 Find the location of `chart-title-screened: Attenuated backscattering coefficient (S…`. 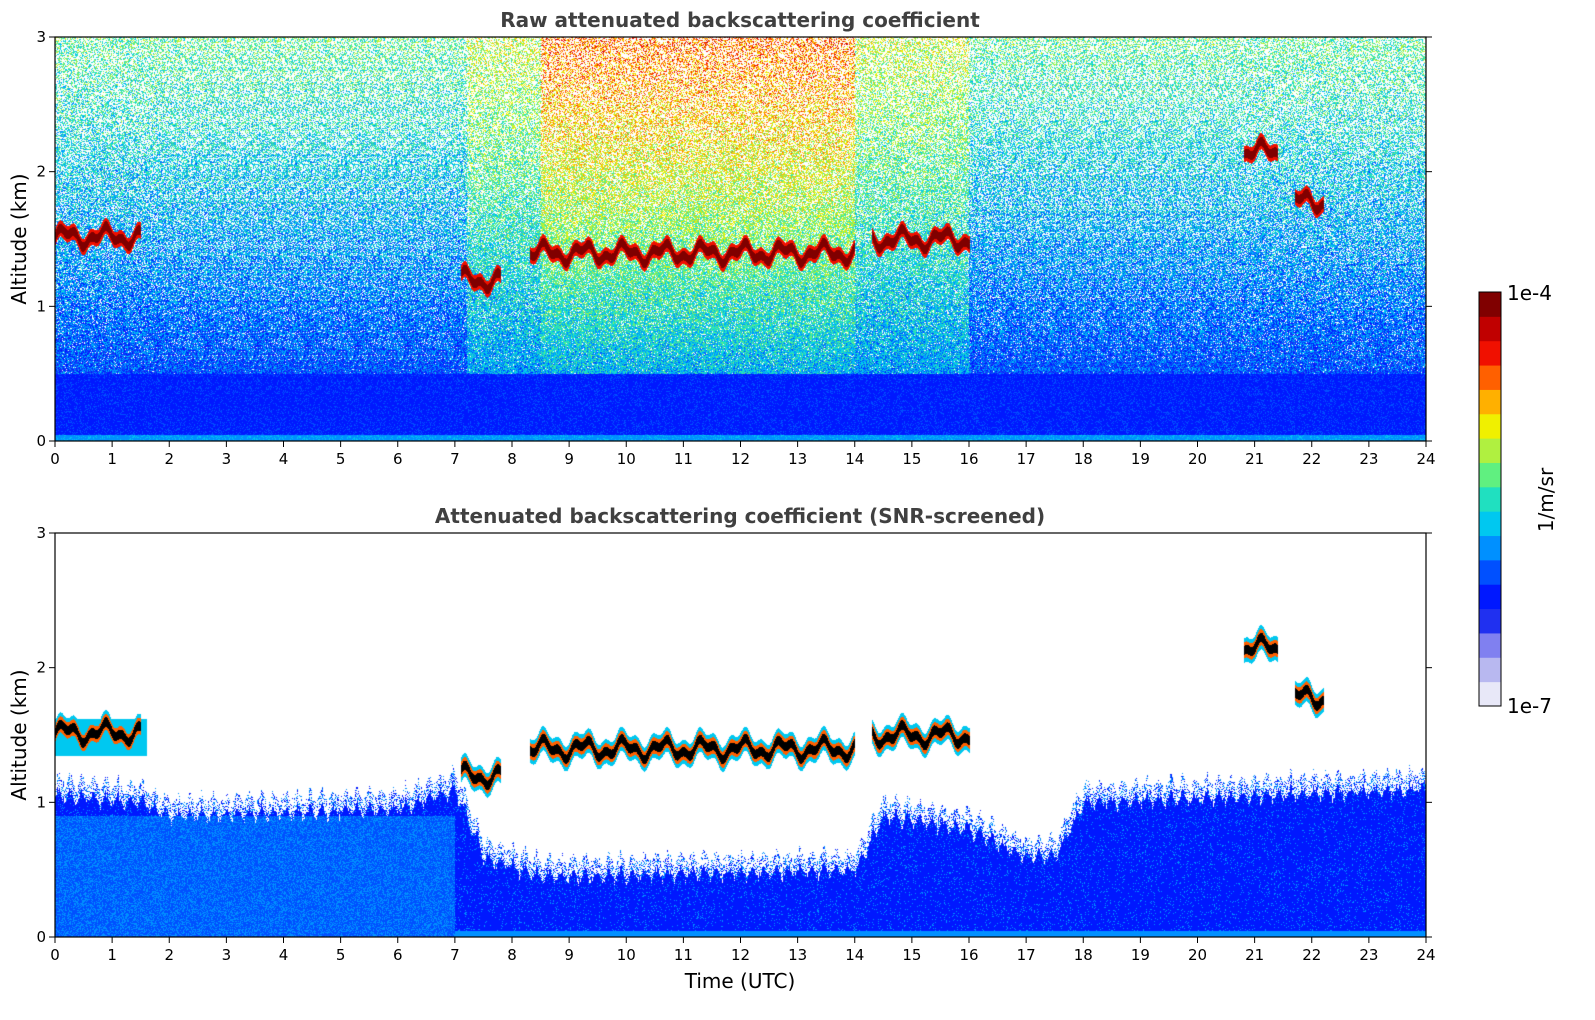

chart-title-screened: Attenuated backscattering coefficient (S… is located at coordinates (740, 516).